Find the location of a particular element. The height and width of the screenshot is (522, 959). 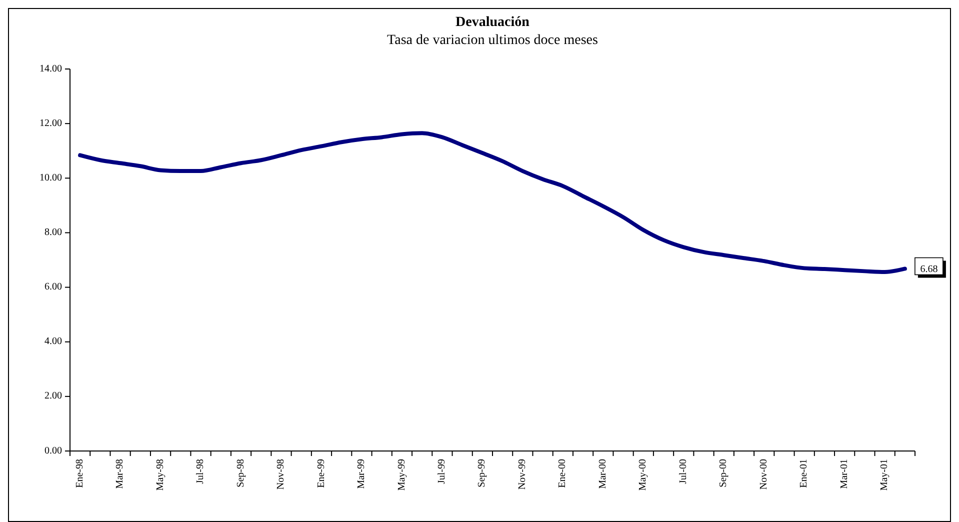

chart-subtitle: Tasa de variacion ultimos doce meses is located at coordinates (492, 40).